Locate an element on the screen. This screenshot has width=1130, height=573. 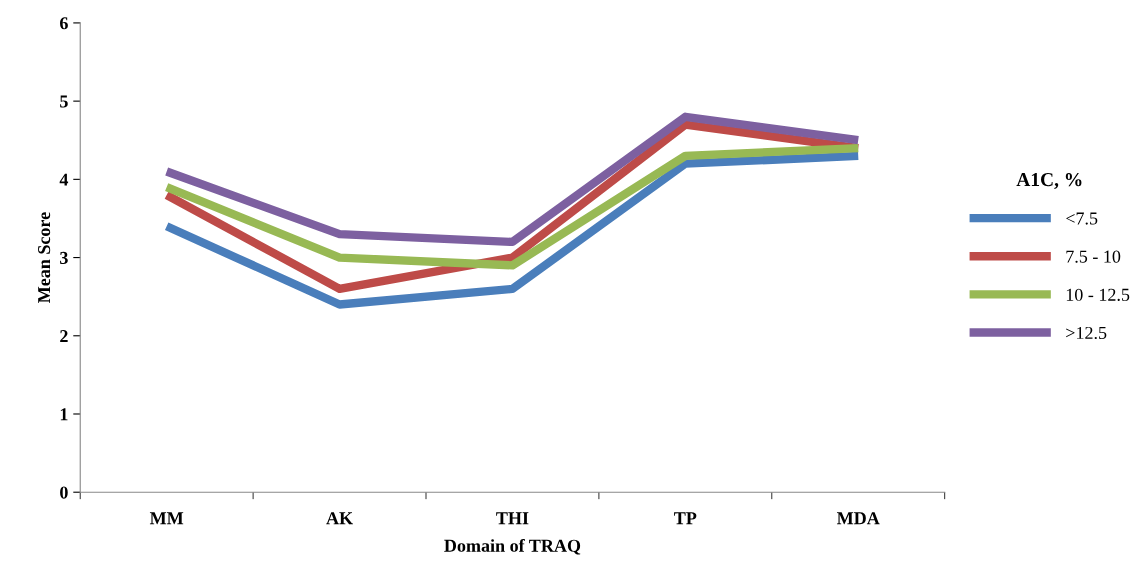
legend-label: >12.5 is located at coordinates (1086, 333).